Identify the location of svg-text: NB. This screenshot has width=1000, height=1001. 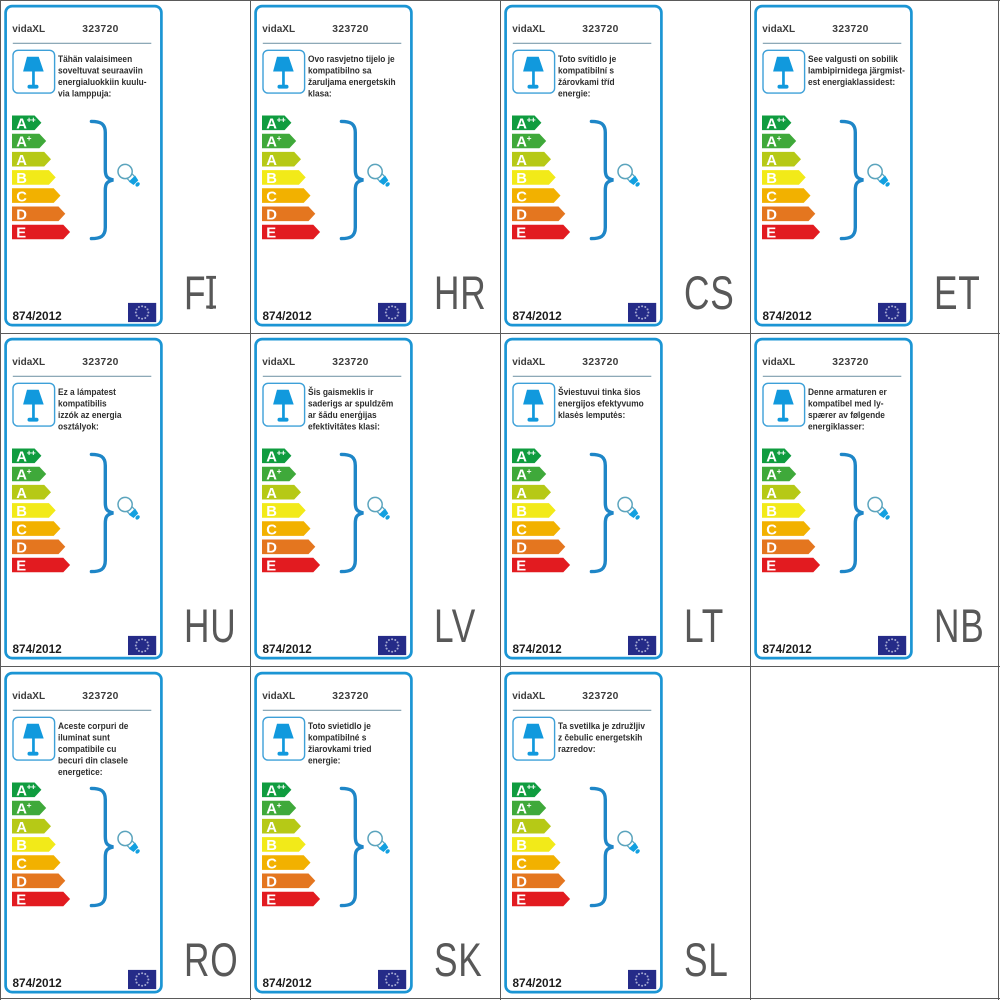
(959, 625).